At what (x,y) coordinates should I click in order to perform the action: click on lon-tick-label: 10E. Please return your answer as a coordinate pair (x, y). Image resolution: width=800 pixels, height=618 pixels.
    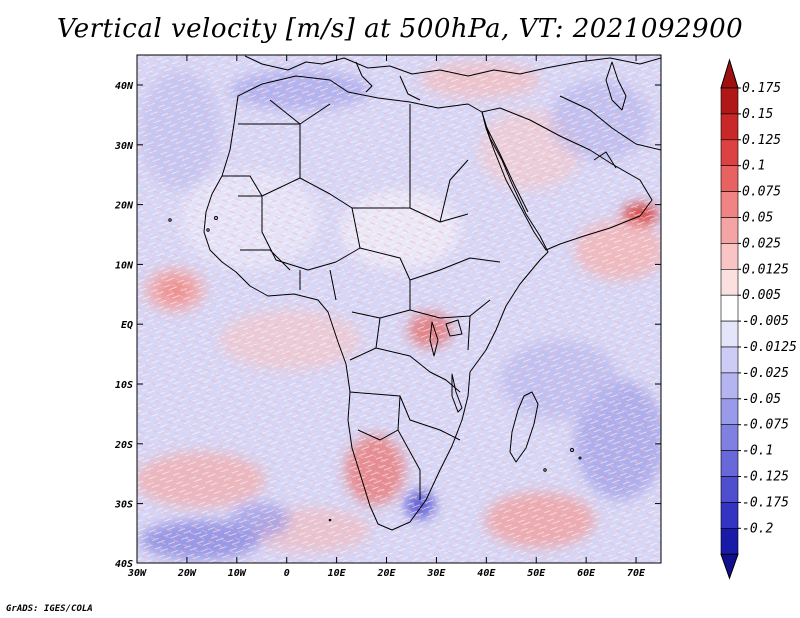
    Looking at the image, I should click on (337, 573).